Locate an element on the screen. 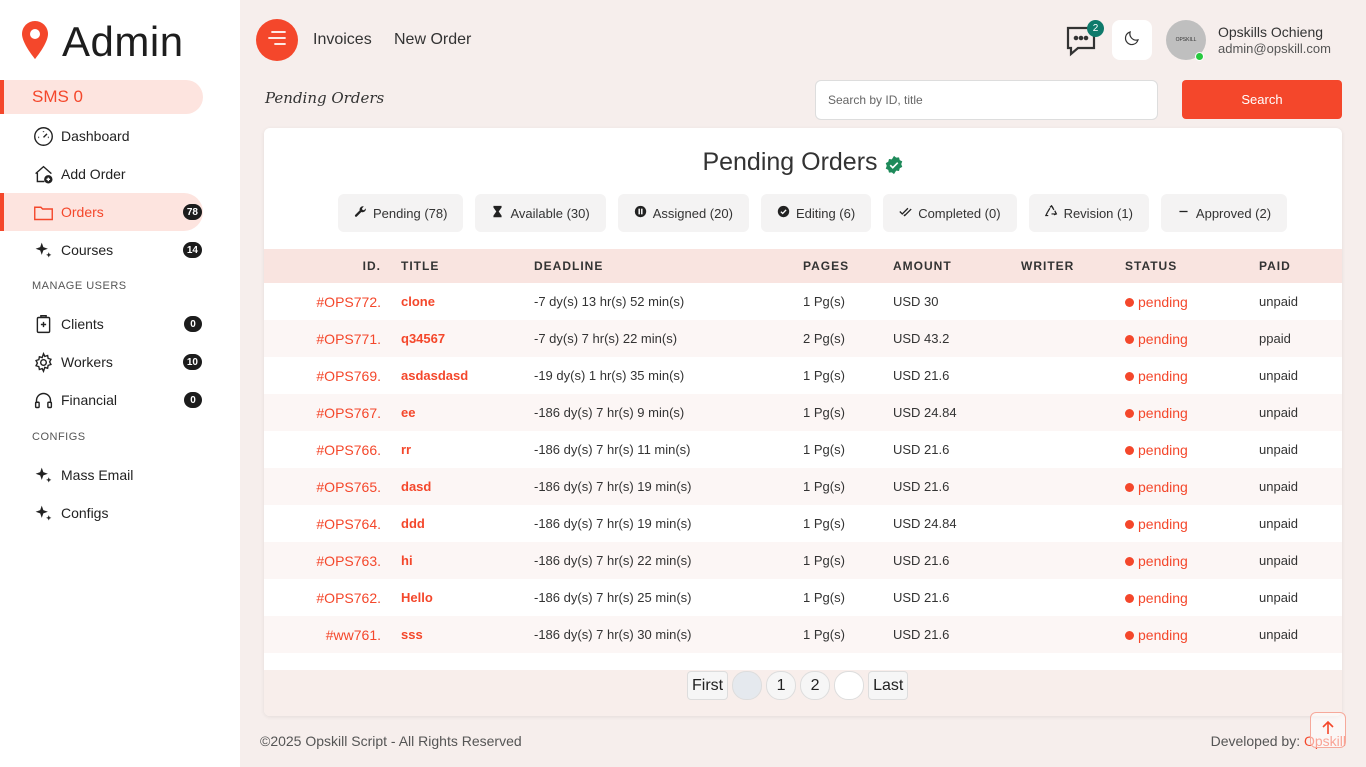 This screenshot has width=1366, height=767. order-title: asdasdasd is located at coordinates (435, 375).